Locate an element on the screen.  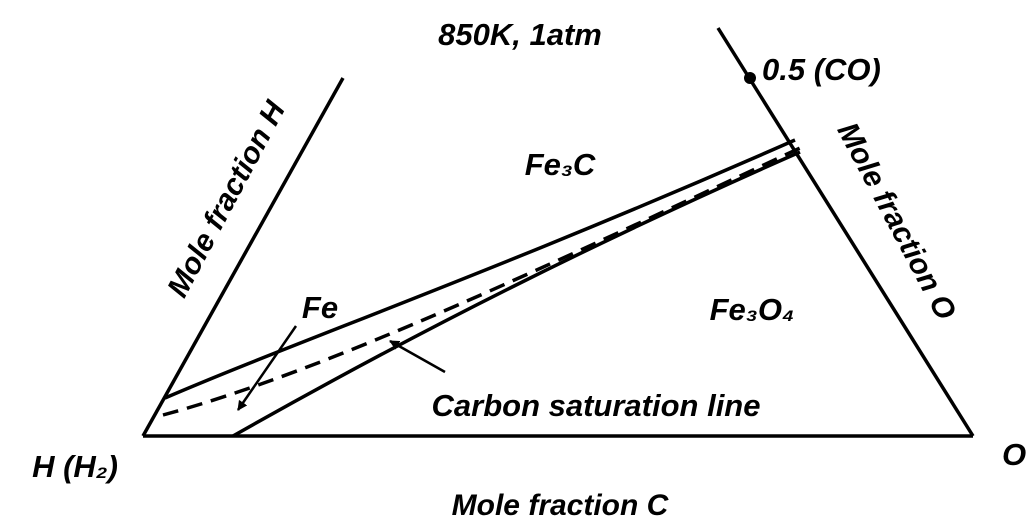
fe3c-label: Fe₃C is located at coordinates (560, 164).